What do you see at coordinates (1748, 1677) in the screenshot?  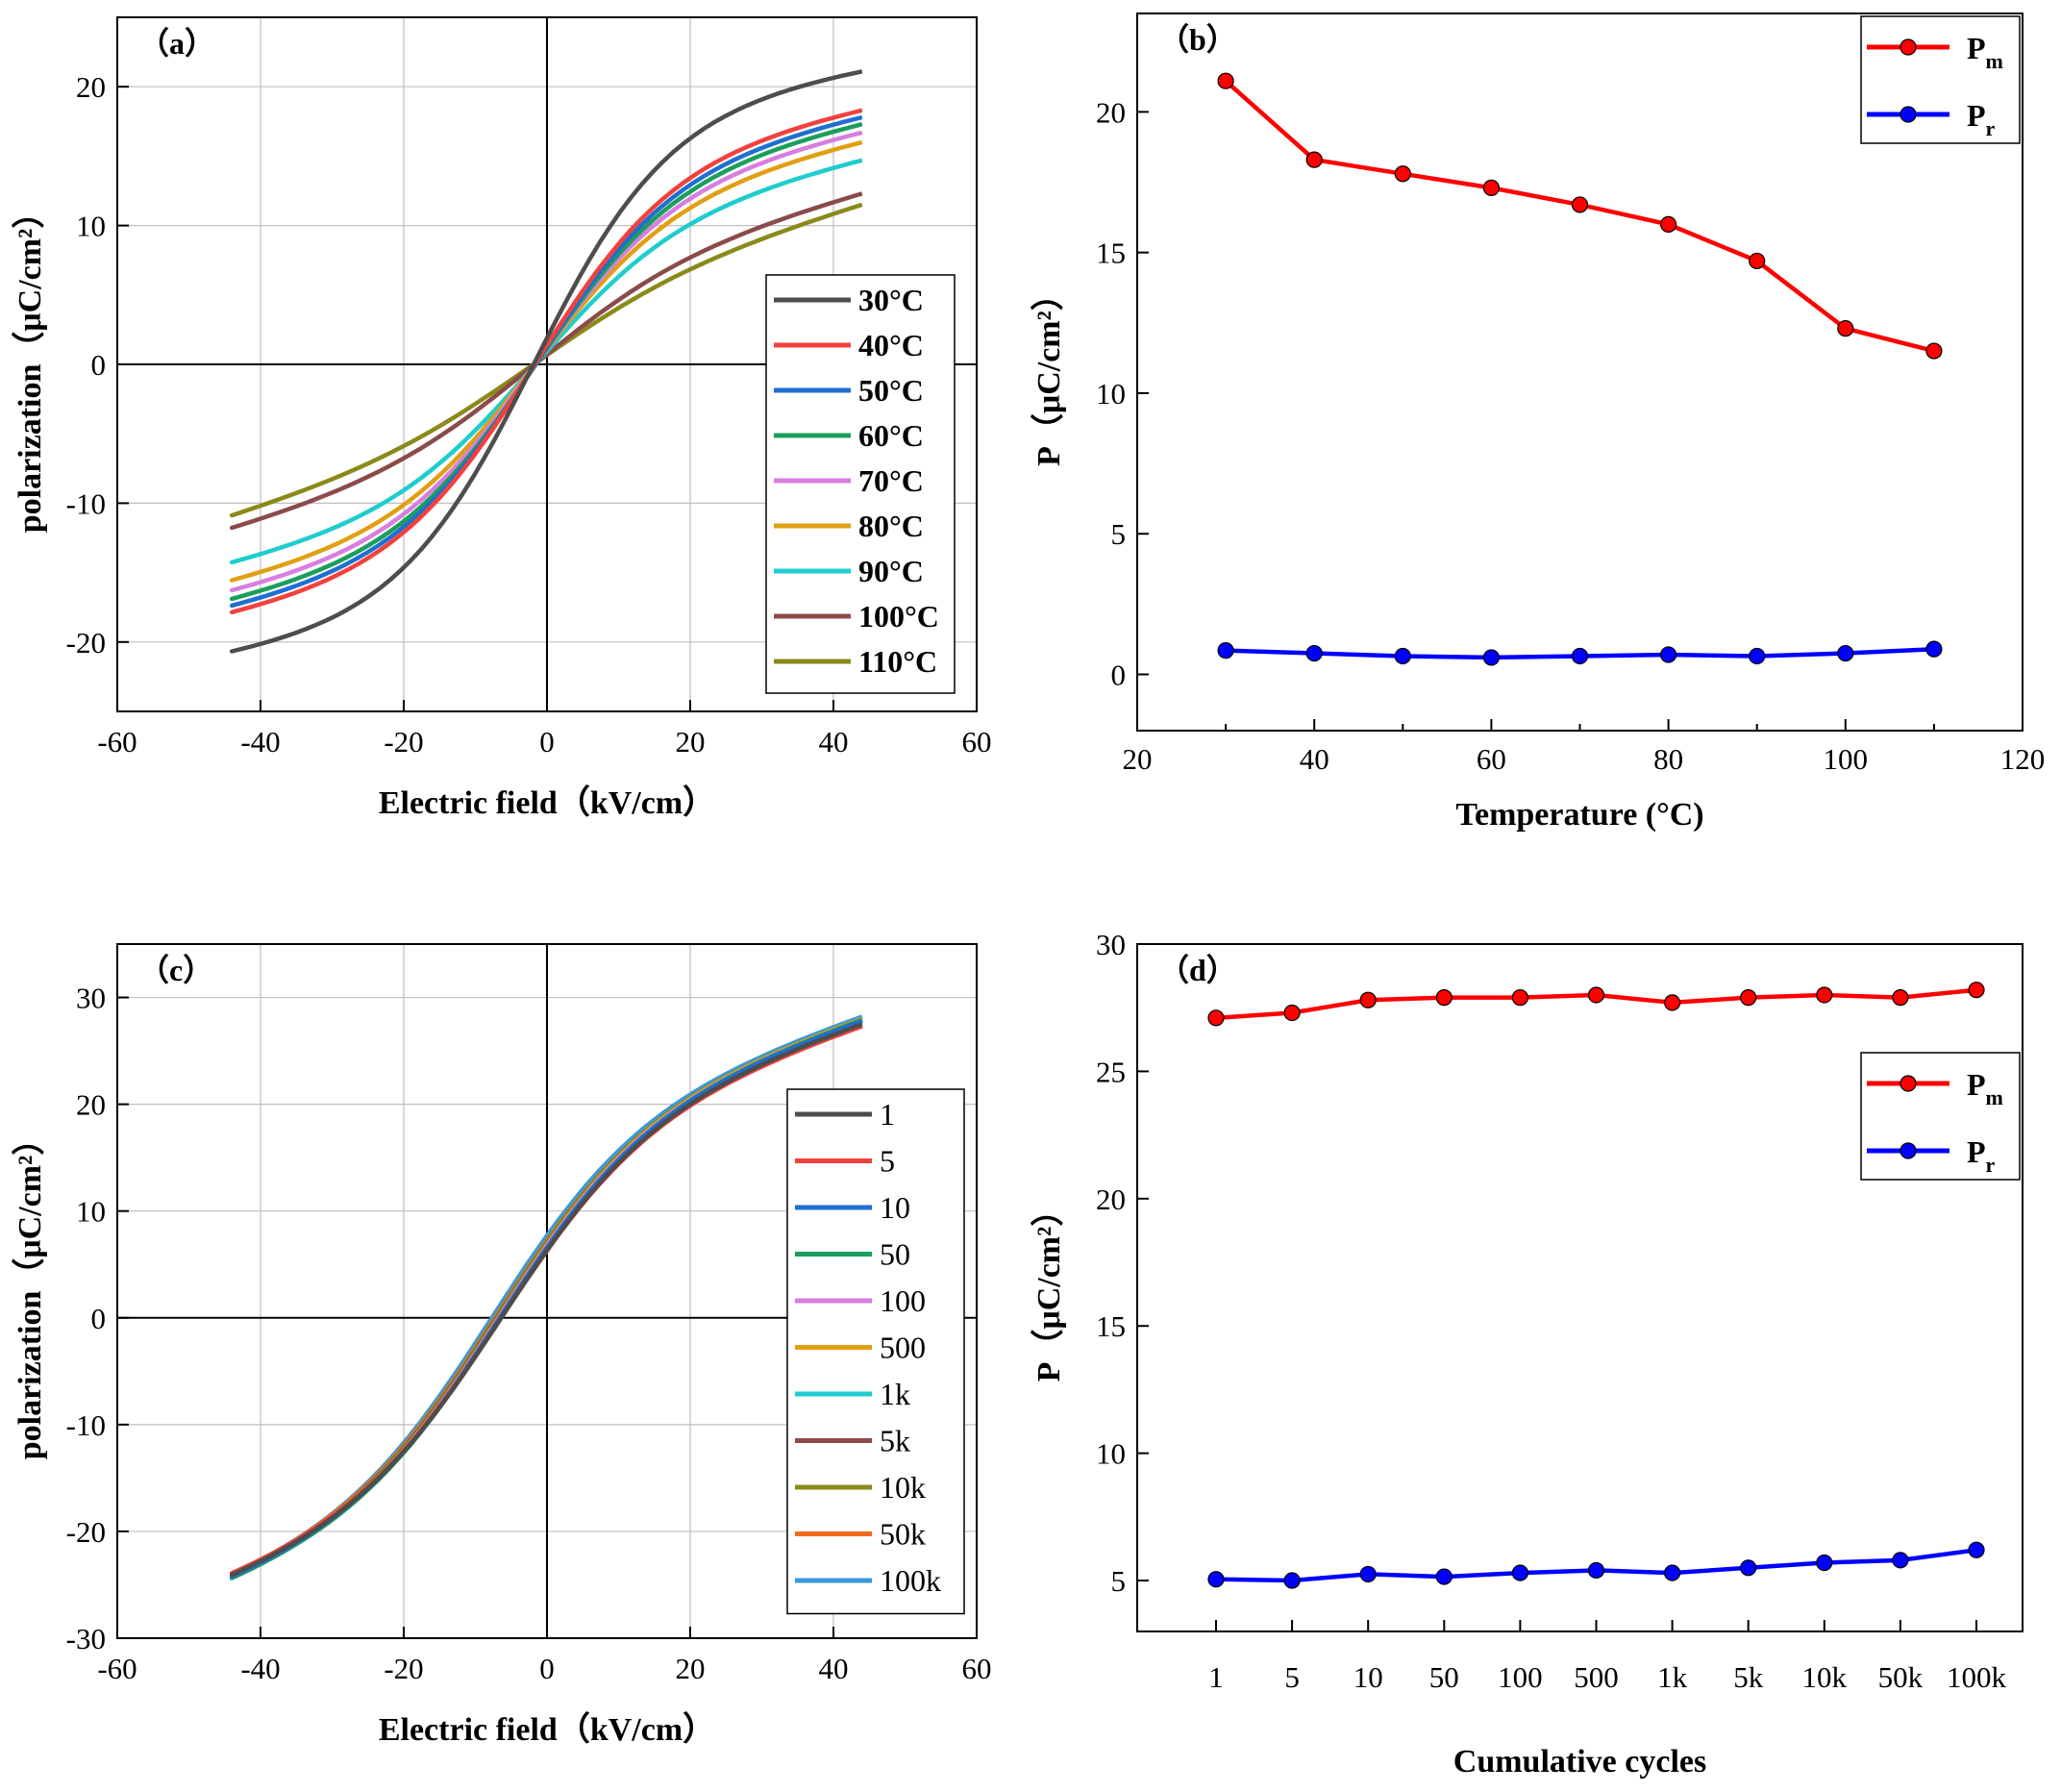 I see `x-tick-label: 5k` at bounding box center [1748, 1677].